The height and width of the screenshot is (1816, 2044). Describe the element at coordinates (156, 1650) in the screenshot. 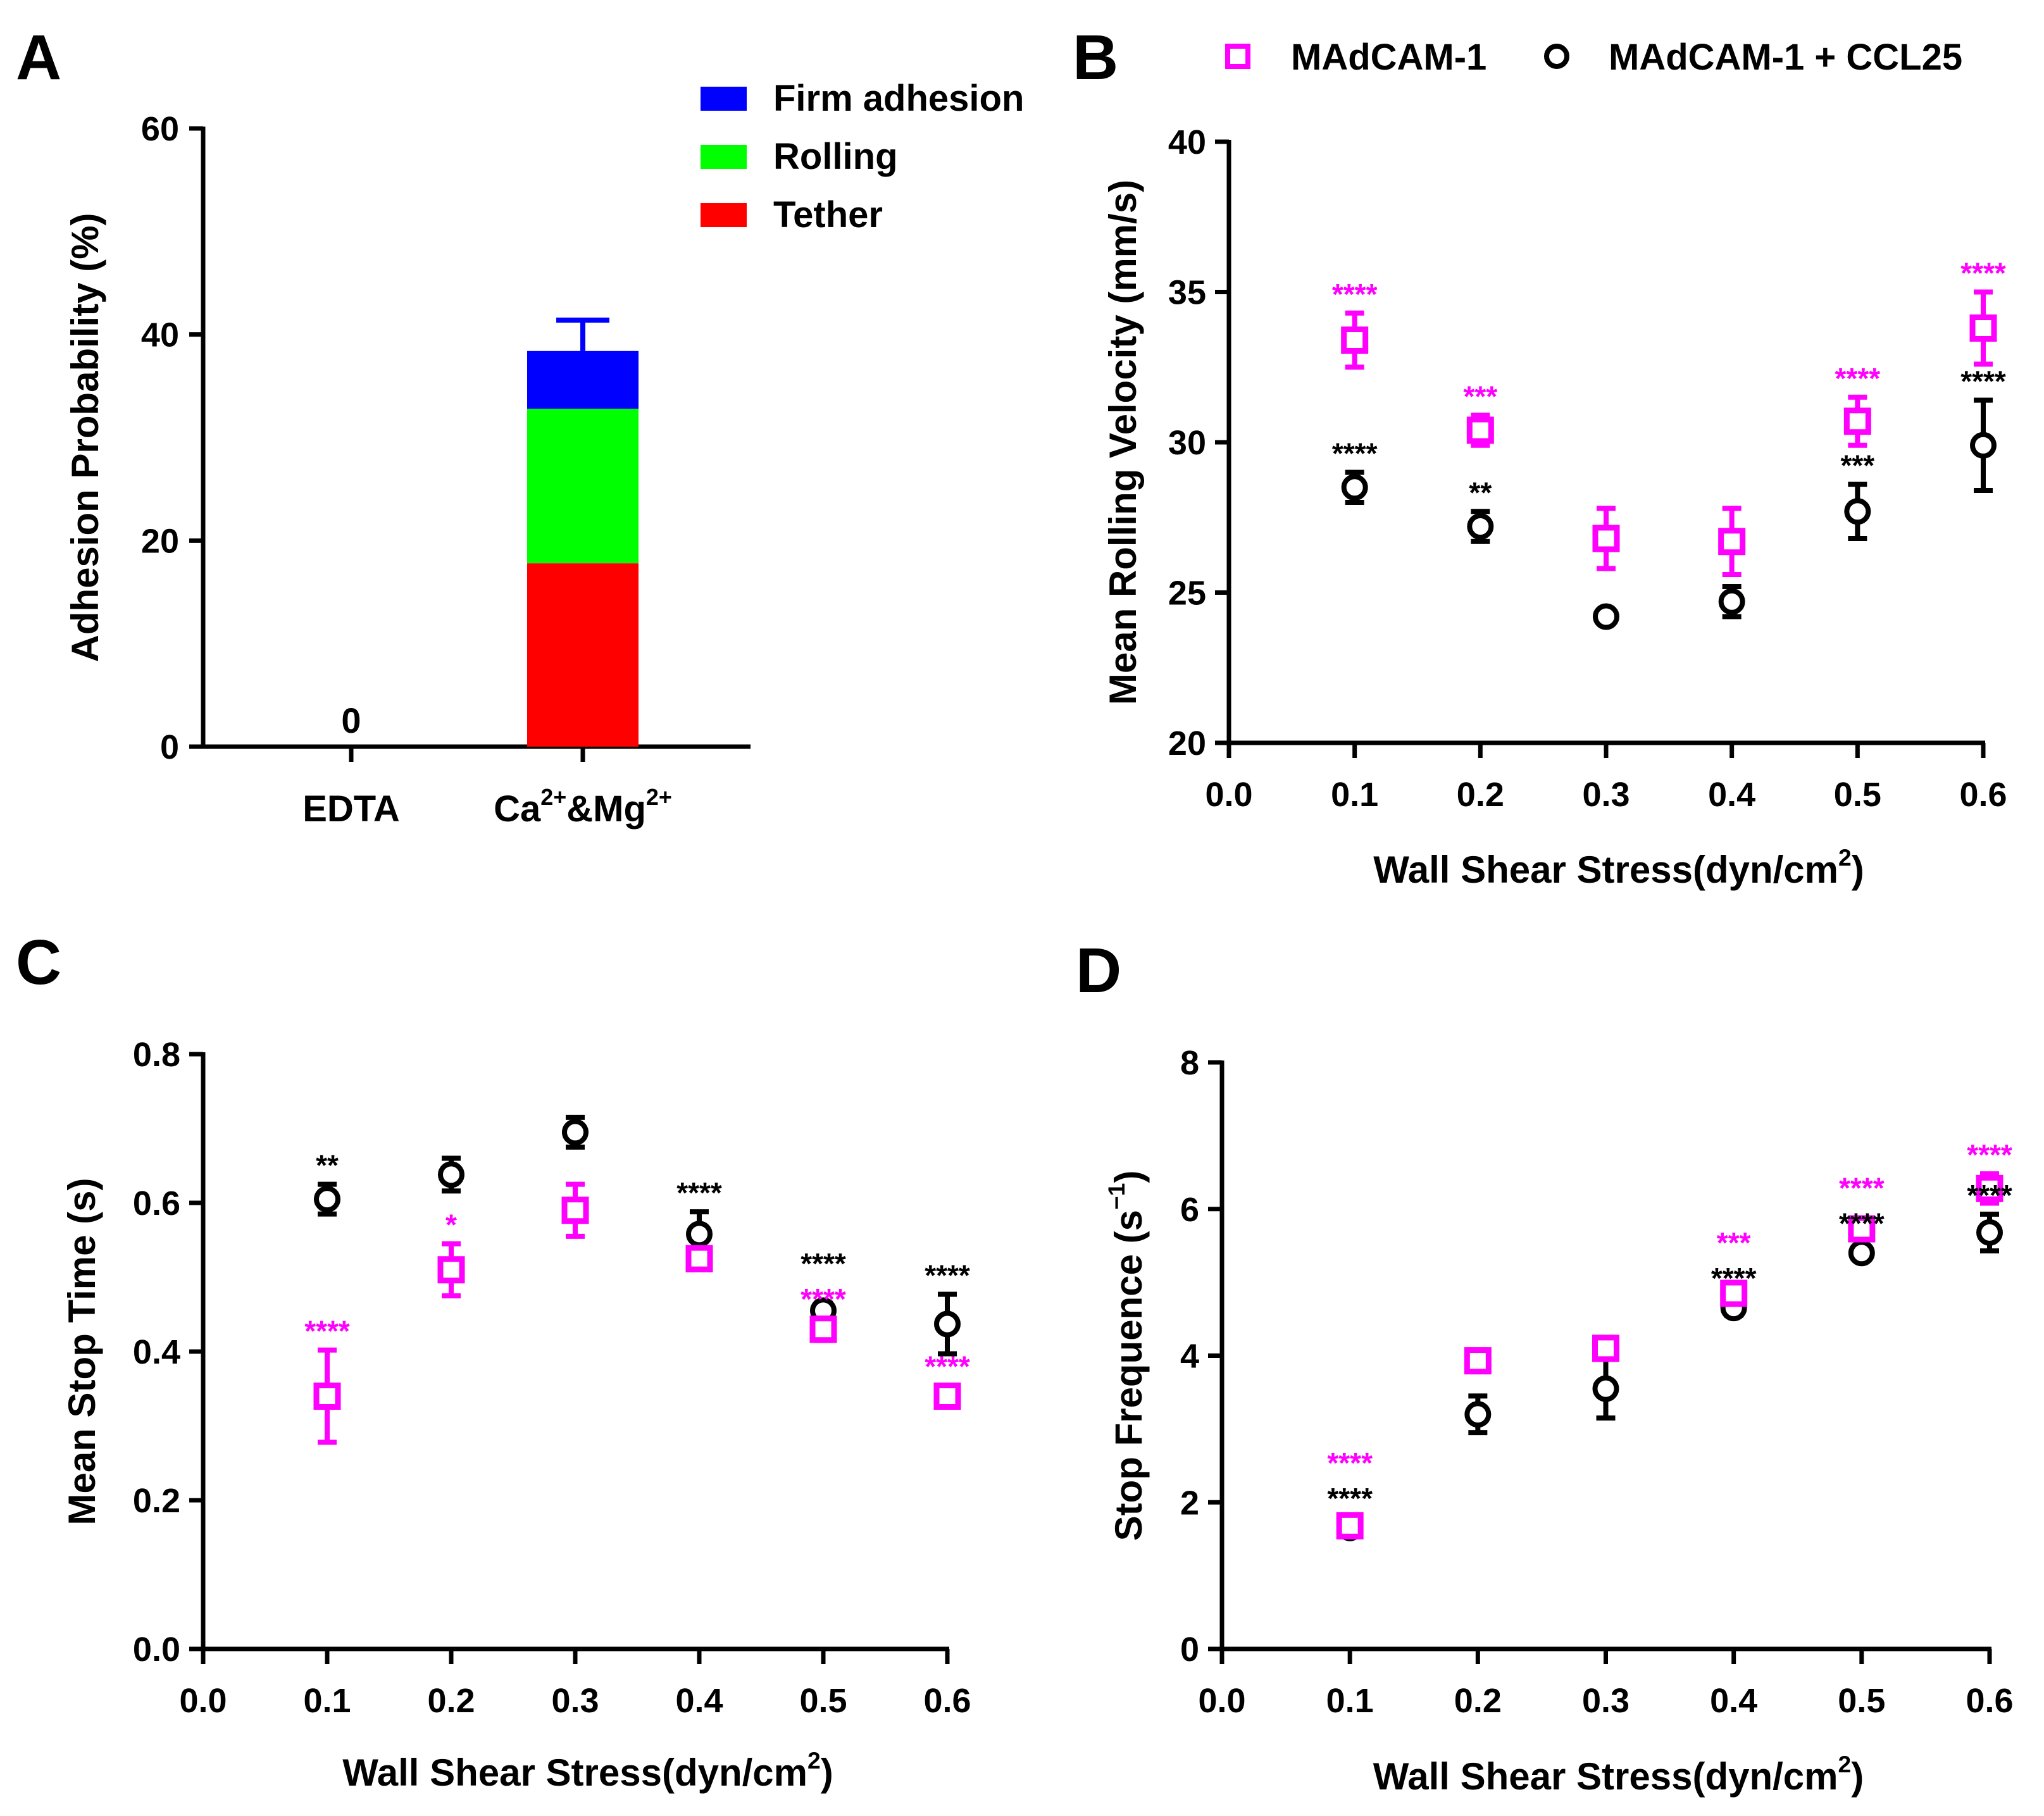

I see `y-tick-label: 0.0` at that location.